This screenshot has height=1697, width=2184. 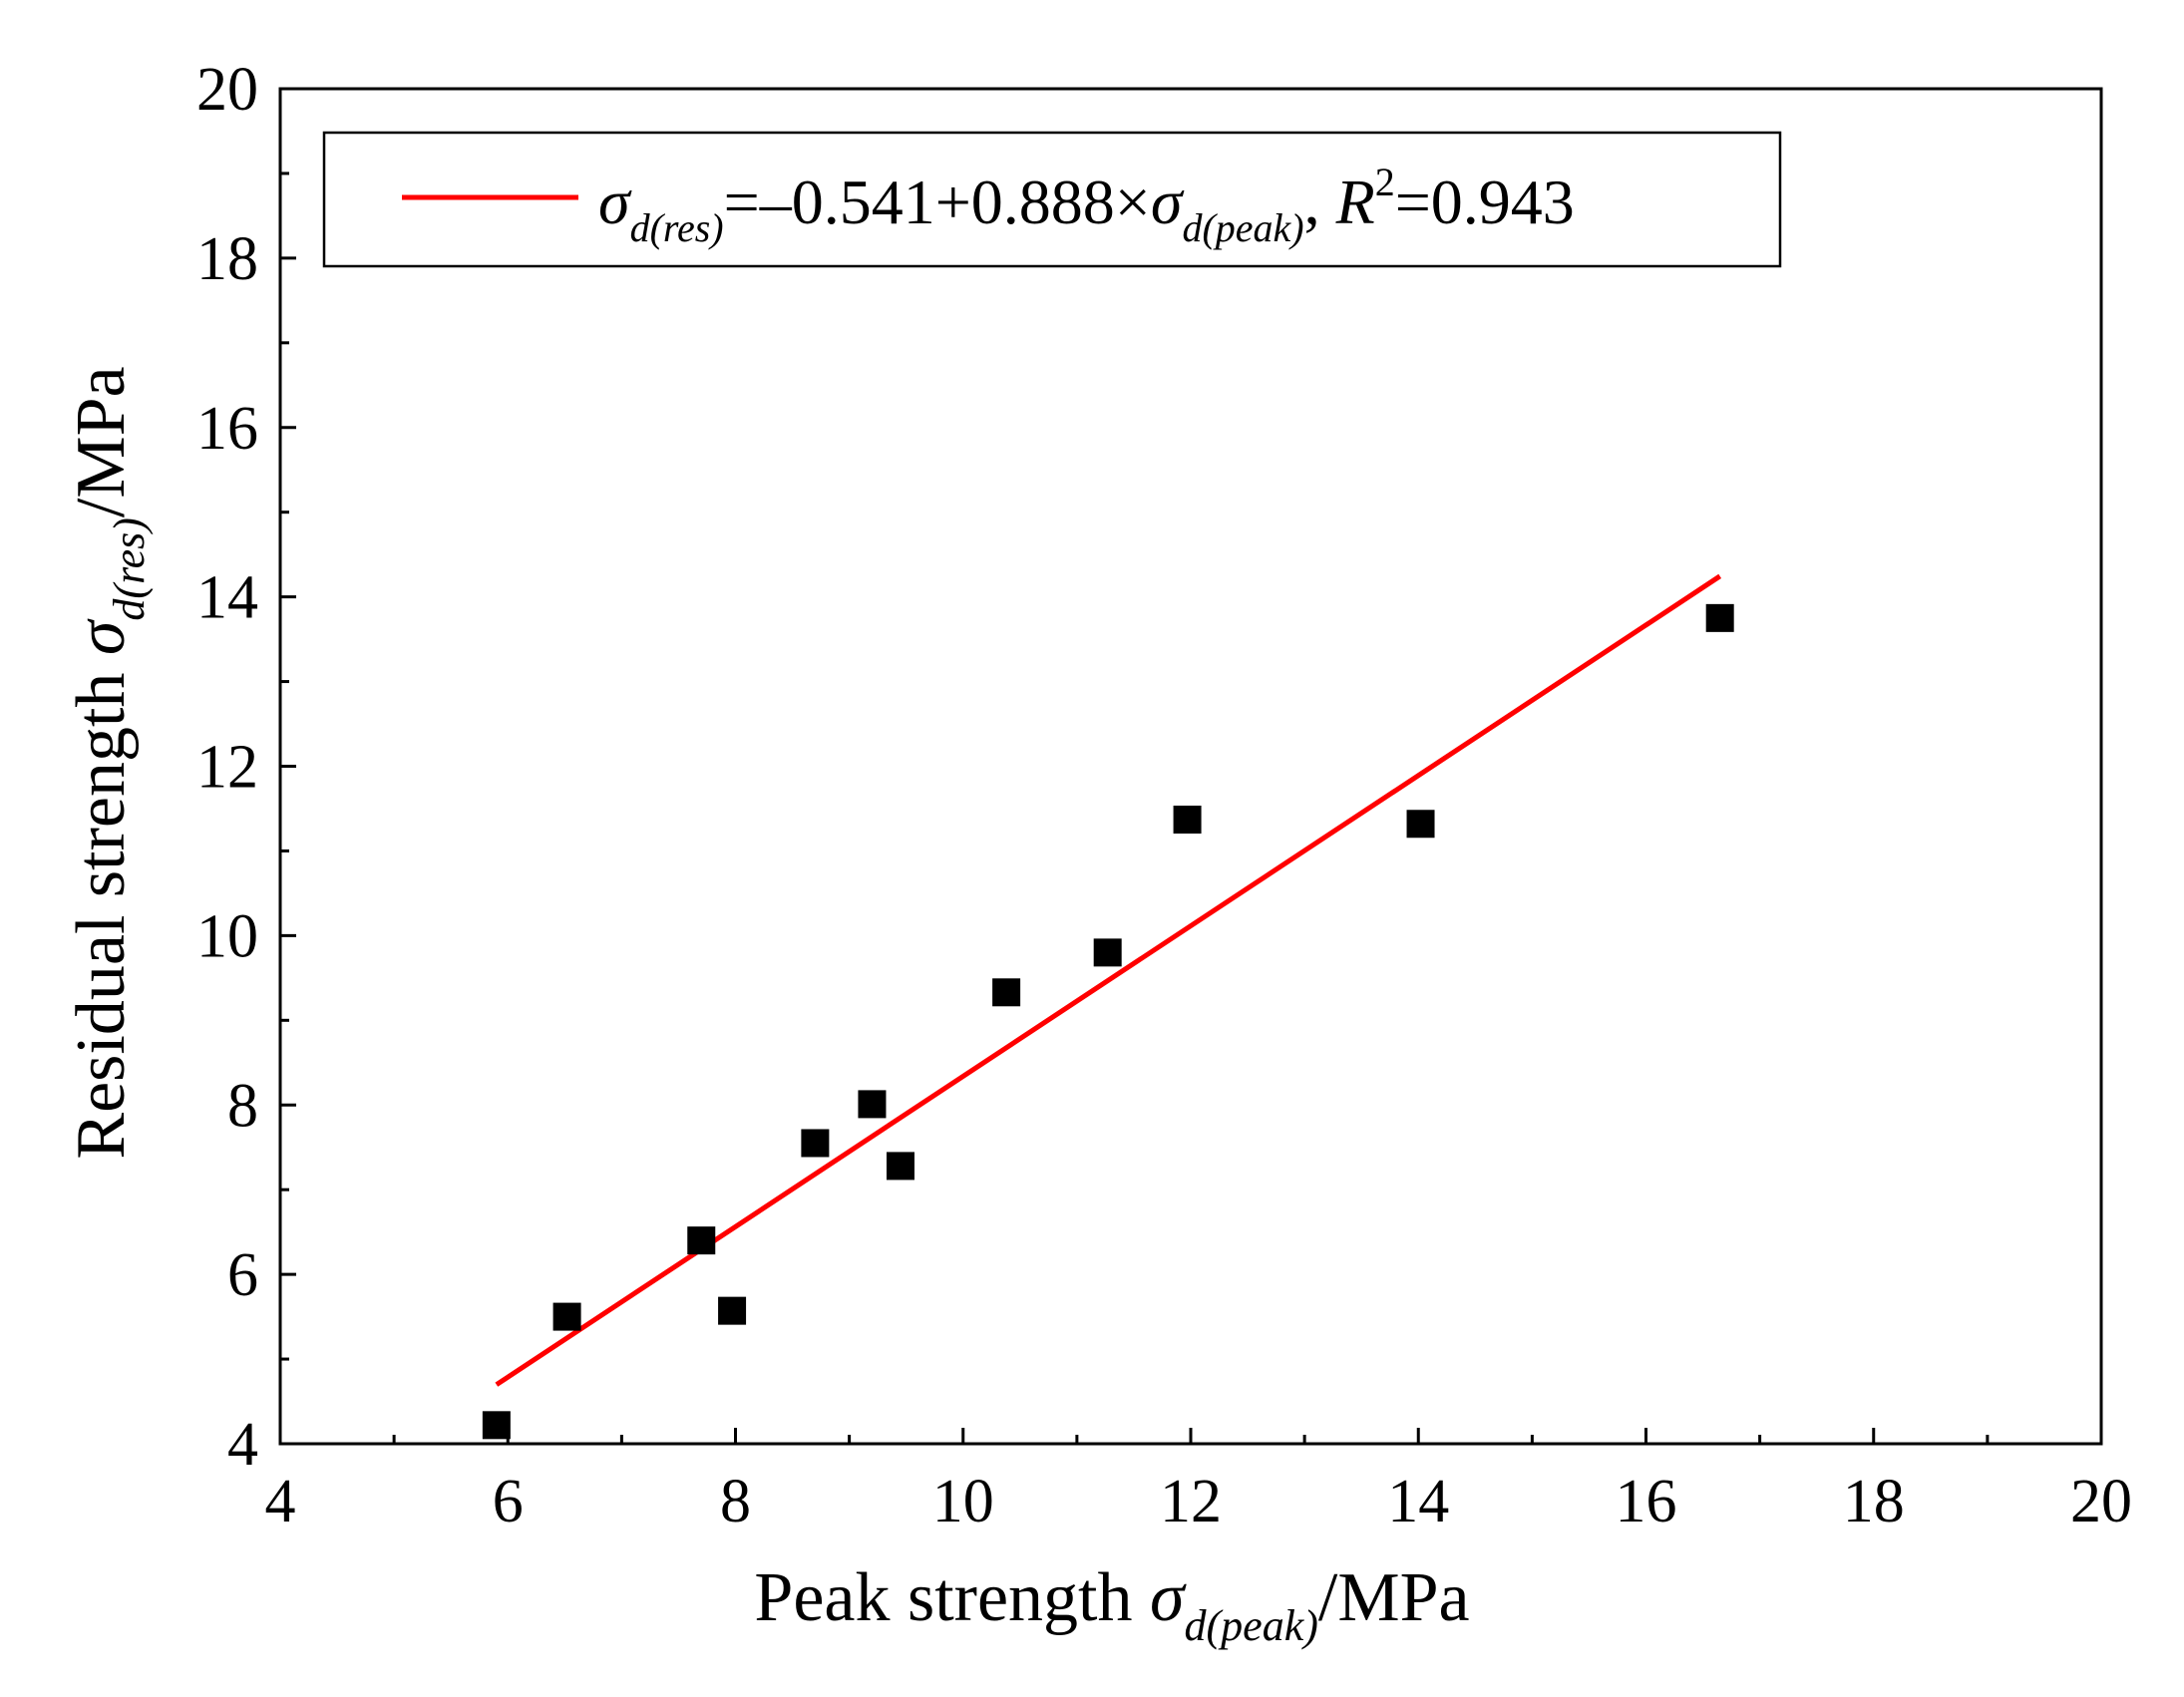 I want to click on legend-r-superscript: 2, so click(x=1385, y=182).